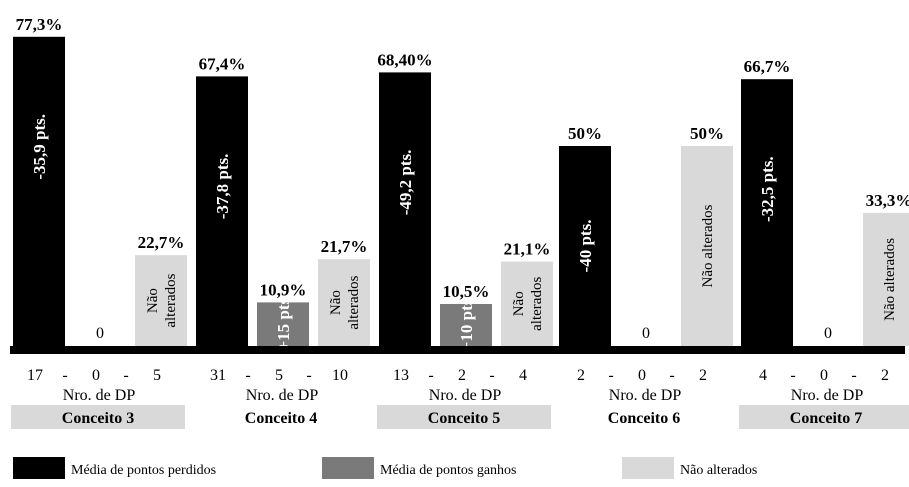 The image size is (909, 487). I want to click on inner-label-conceito-5-ganhos: +10 pts, so click(466, 324).